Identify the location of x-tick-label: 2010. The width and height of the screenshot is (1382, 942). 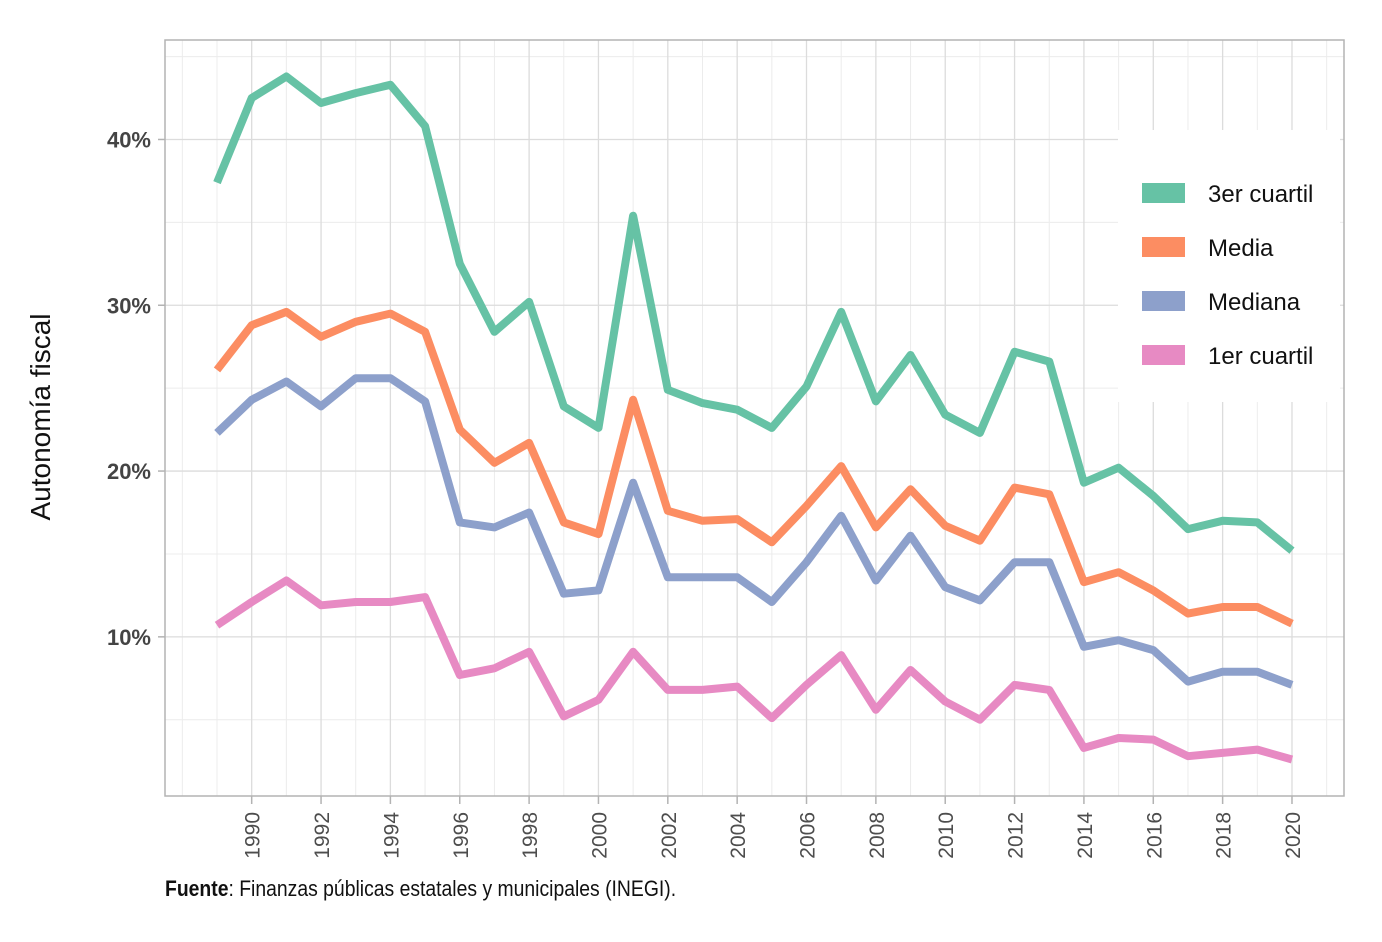
(946, 835).